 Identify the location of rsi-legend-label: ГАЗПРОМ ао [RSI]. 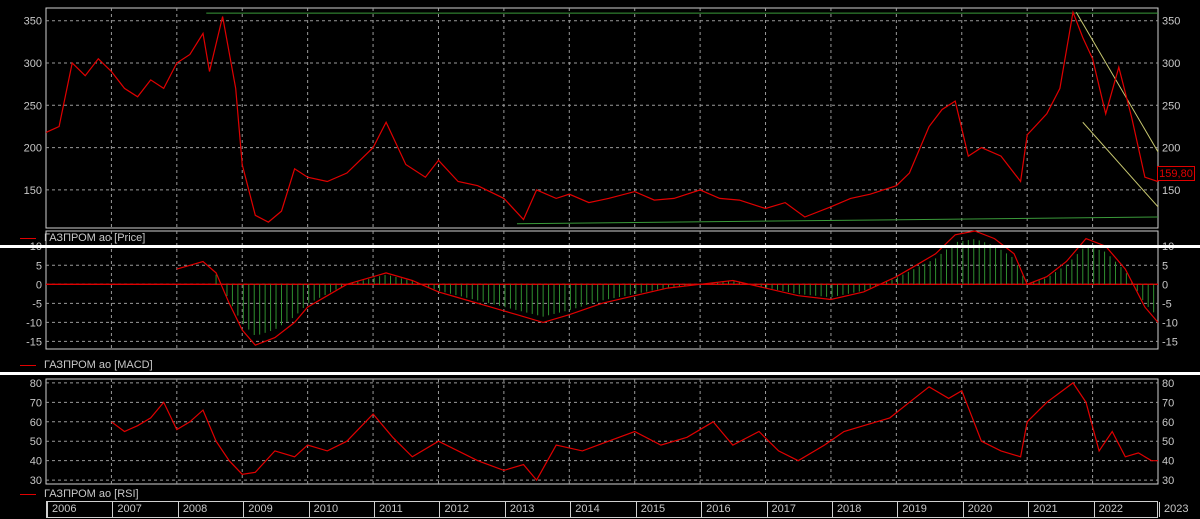
(91, 494).